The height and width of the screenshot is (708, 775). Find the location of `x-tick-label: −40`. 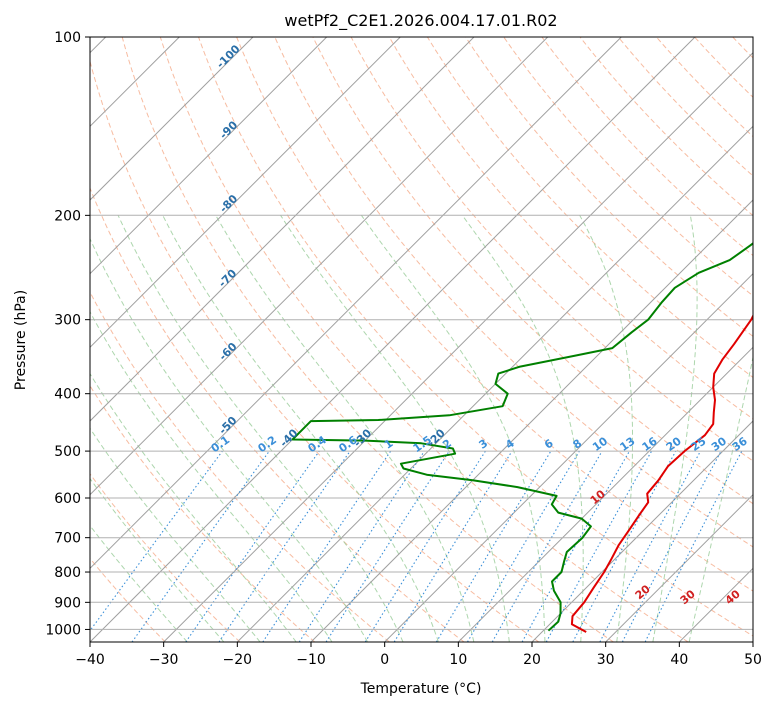

x-tick-label: −40 is located at coordinates (90, 660).